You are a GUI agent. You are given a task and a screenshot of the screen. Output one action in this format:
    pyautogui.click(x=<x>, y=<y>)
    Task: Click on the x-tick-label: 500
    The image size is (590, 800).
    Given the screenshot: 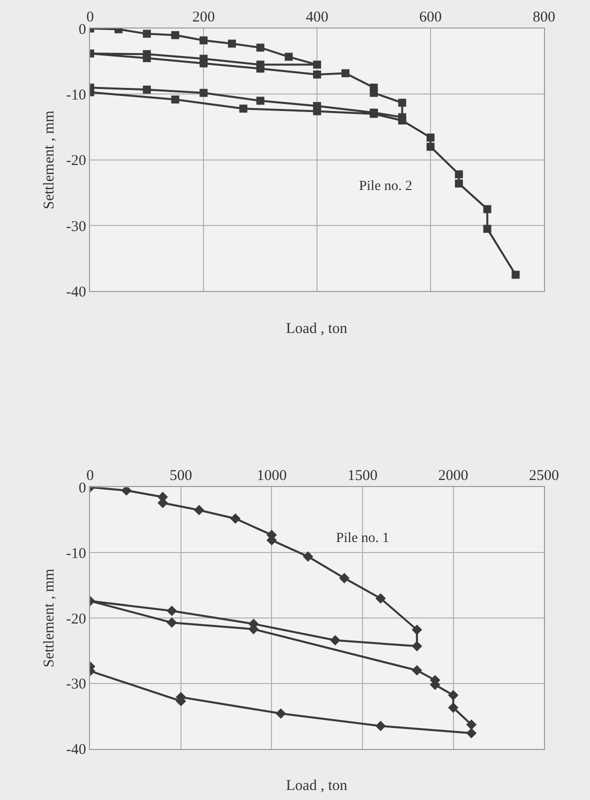 What is the action you would take?
    pyautogui.click(x=181, y=476)
    